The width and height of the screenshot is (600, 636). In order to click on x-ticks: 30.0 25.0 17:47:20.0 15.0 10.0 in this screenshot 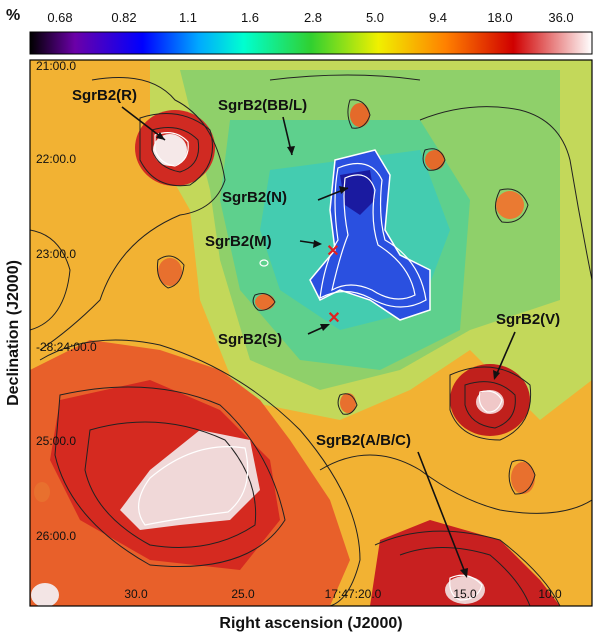, I will do `click(343, 594)`.